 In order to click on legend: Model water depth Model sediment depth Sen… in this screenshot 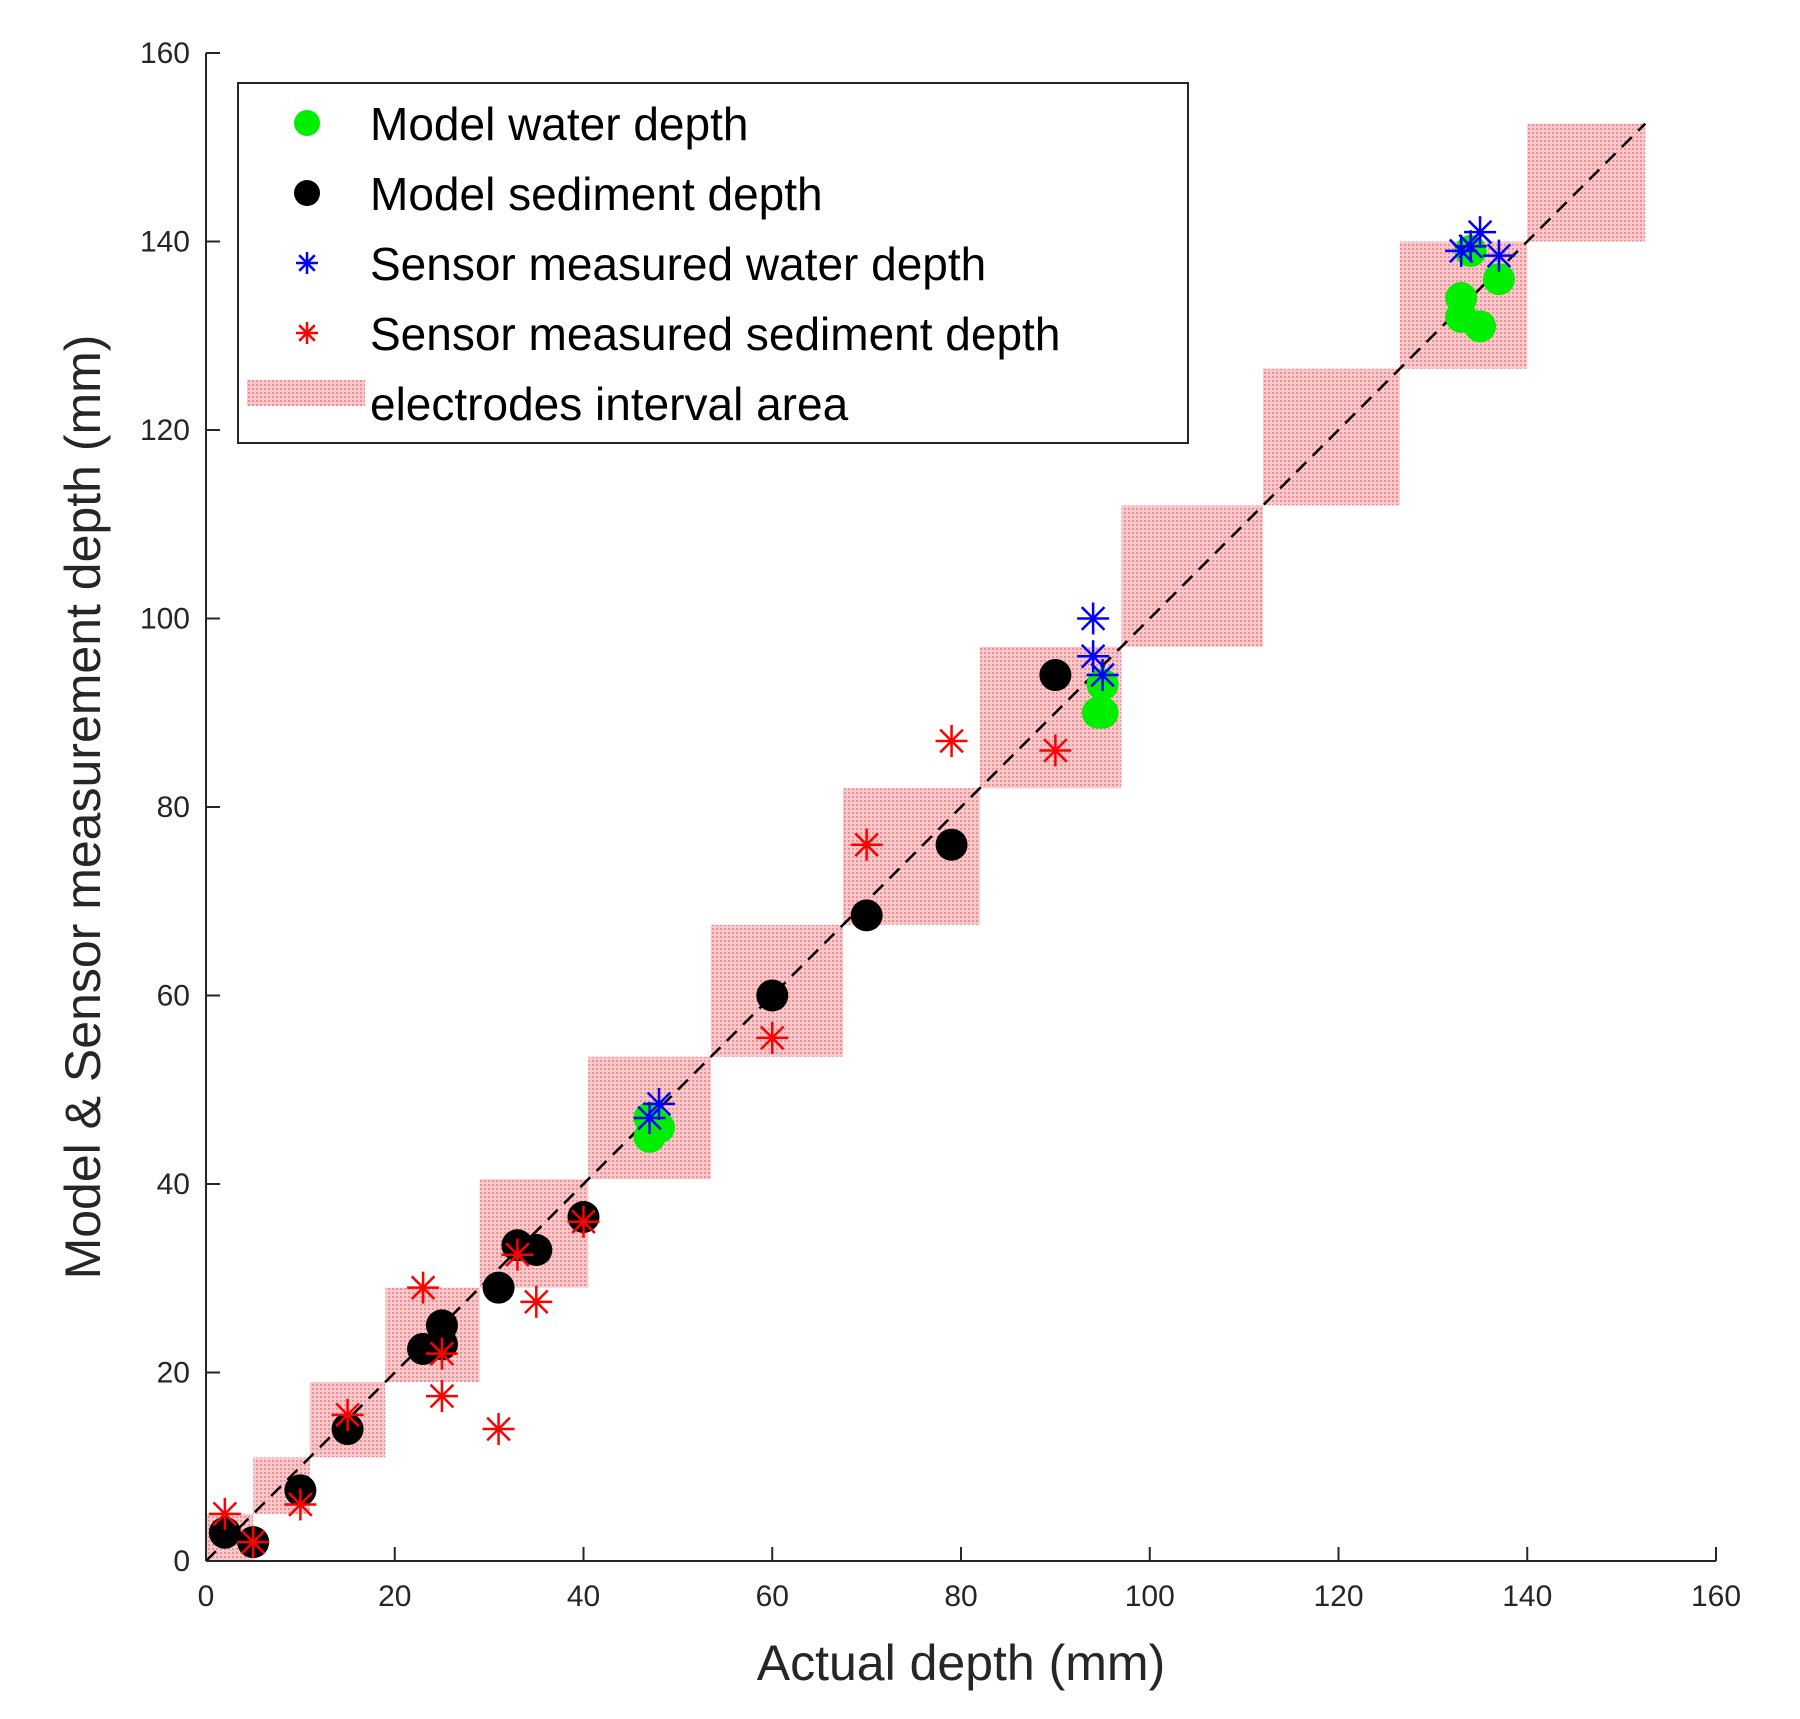, I will do `click(713, 263)`.